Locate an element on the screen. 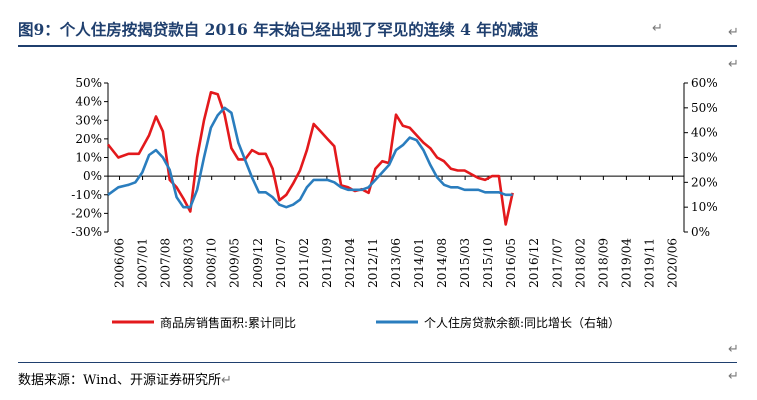  x-tick-label: 2011/09 is located at coordinates (327, 263).